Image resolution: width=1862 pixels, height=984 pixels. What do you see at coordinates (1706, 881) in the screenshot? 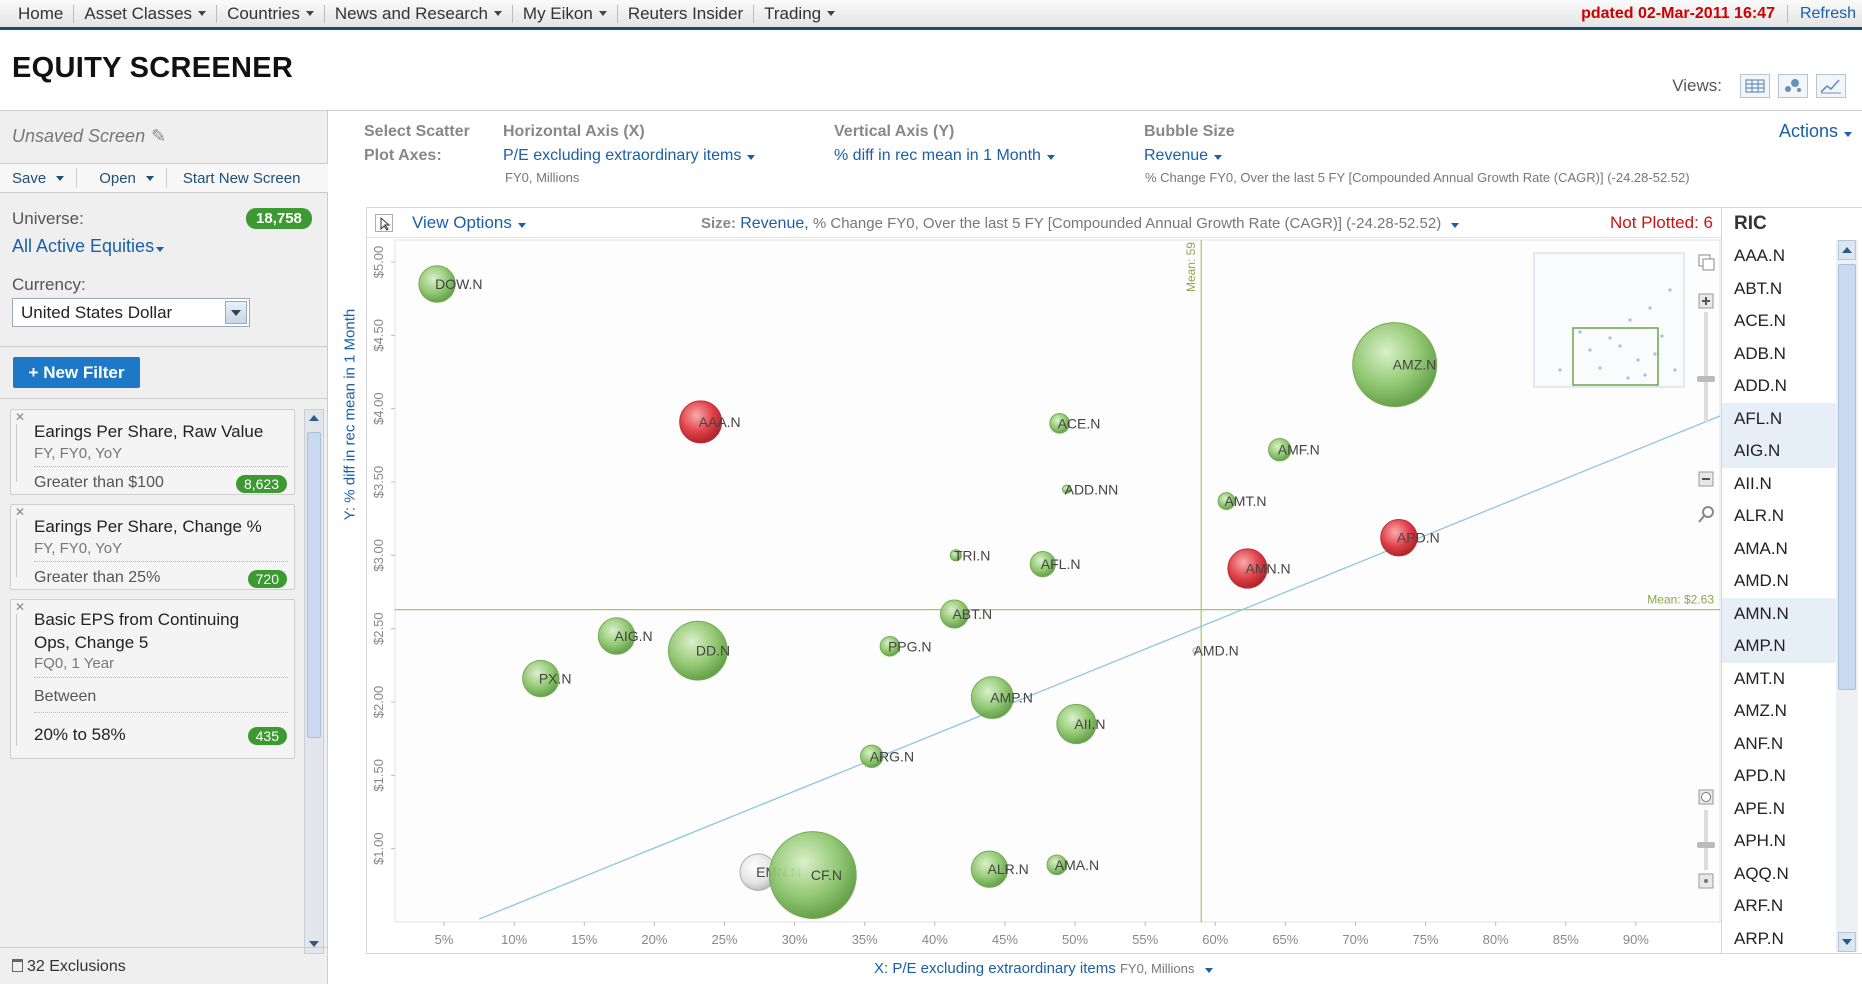
I see `bubble-size-small-icon` at bounding box center [1706, 881].